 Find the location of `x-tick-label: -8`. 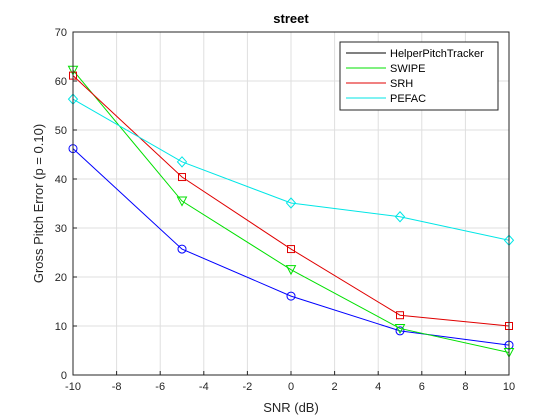

x-tick-label: -8 is located at coordinates (117, 387).